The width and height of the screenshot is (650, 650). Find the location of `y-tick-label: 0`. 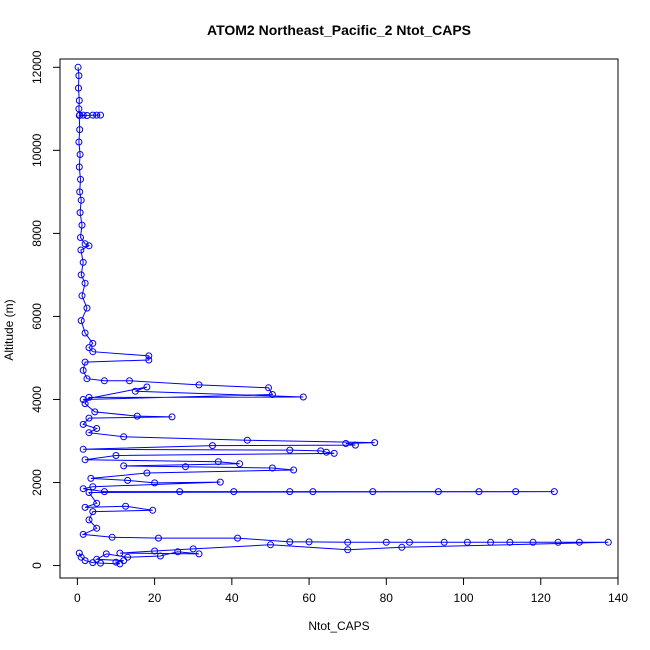

y-tick-label: 0 is located at coordinates (37, 565).